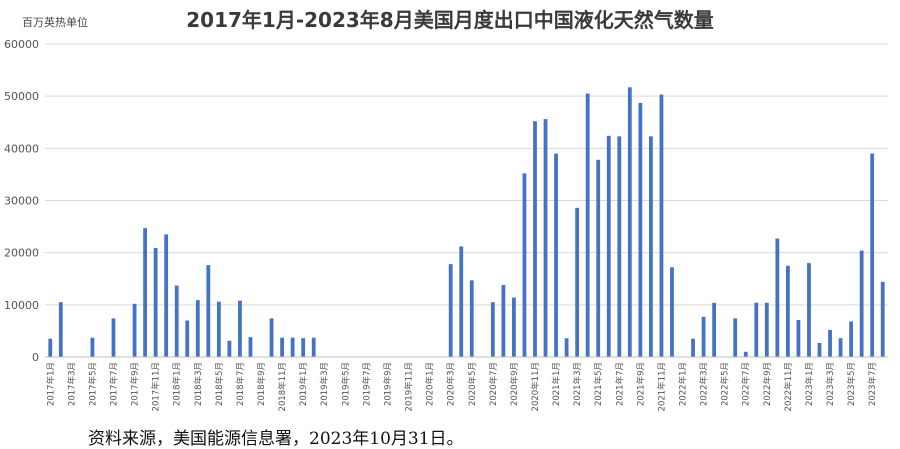 This screenshot has height=449, width=900. What do you see at coordinates (177, 384) in the screenshot?
I see `x-tick-label: 2018年1月` at bounding box center [177, 384].